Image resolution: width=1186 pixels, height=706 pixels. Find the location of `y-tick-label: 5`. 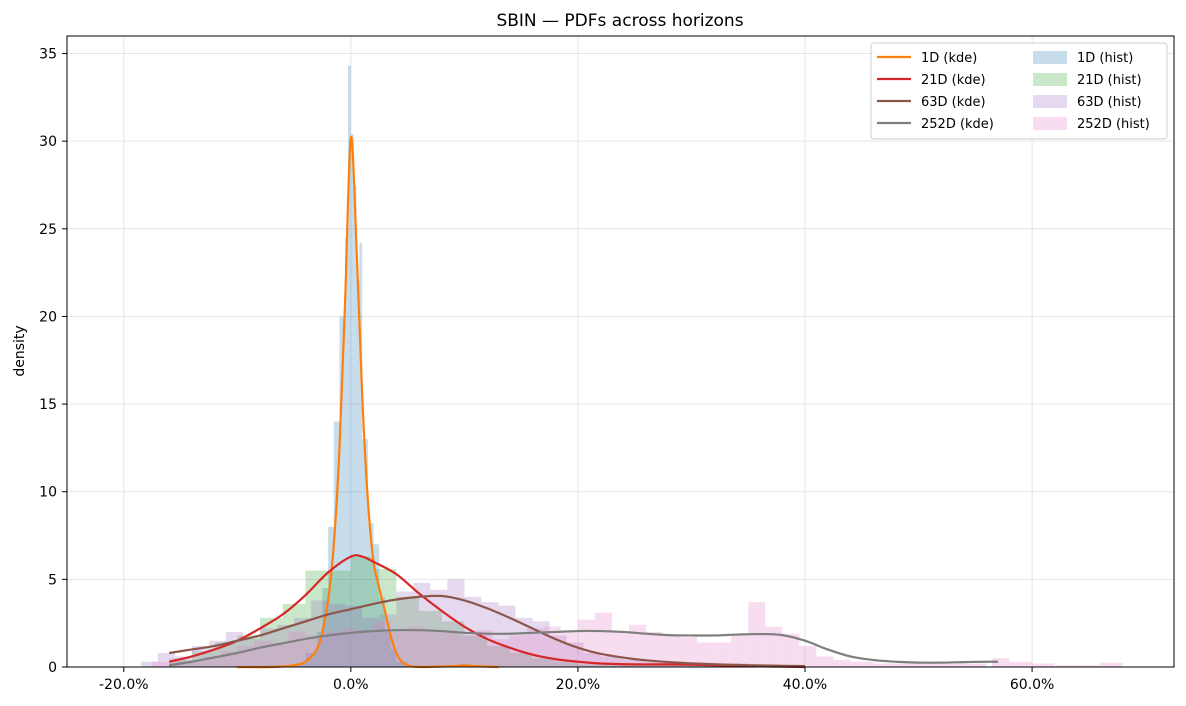

y-tick-label: 5 is located at coordinates (52, 580).